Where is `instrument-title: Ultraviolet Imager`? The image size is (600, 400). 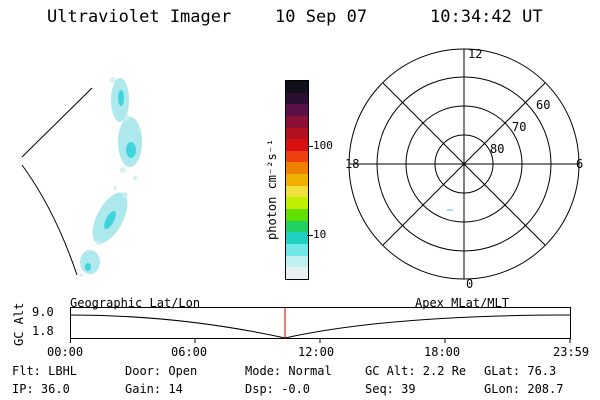
instrument-title: Ultraviolet Imager is located at coordinates (139, 17).